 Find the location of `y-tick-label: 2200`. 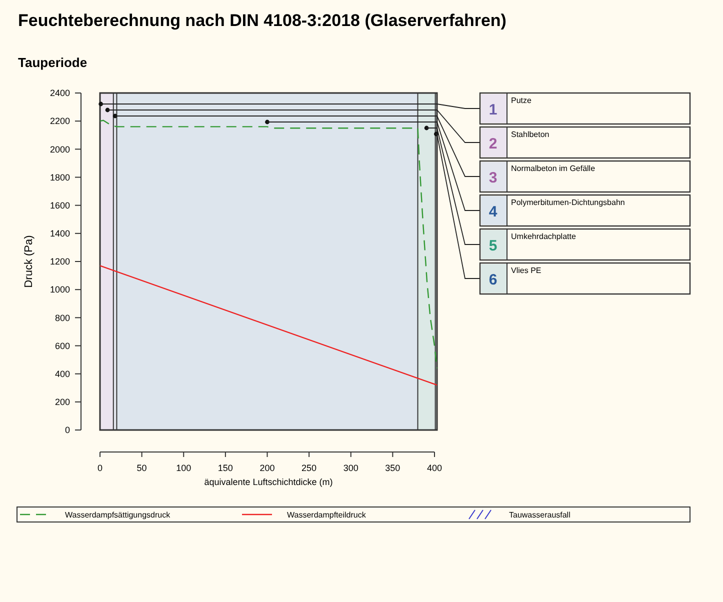

y-tick-label: 2200 is located at coordinates (60, 121).